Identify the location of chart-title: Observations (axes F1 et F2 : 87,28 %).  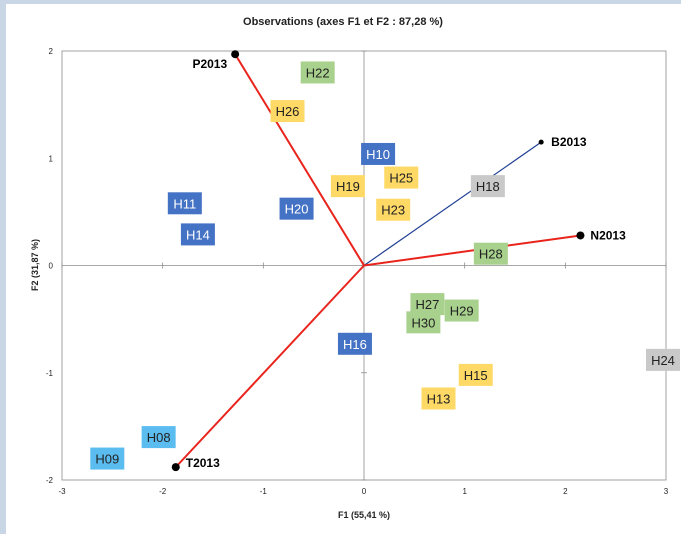
(343, 22).